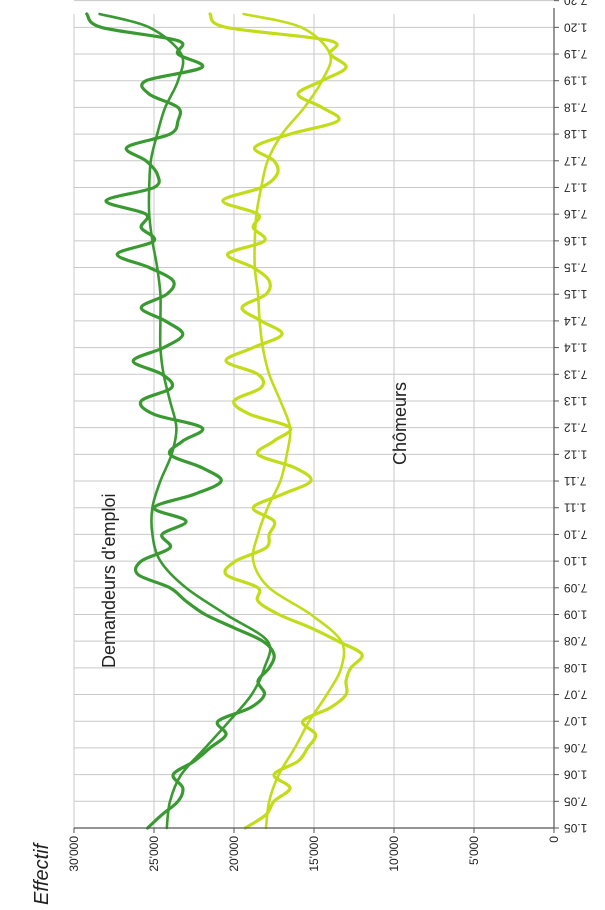 This screenshot has height=910, width=605. I want to click on value-tick-label: 25'000, so click(154, 854).